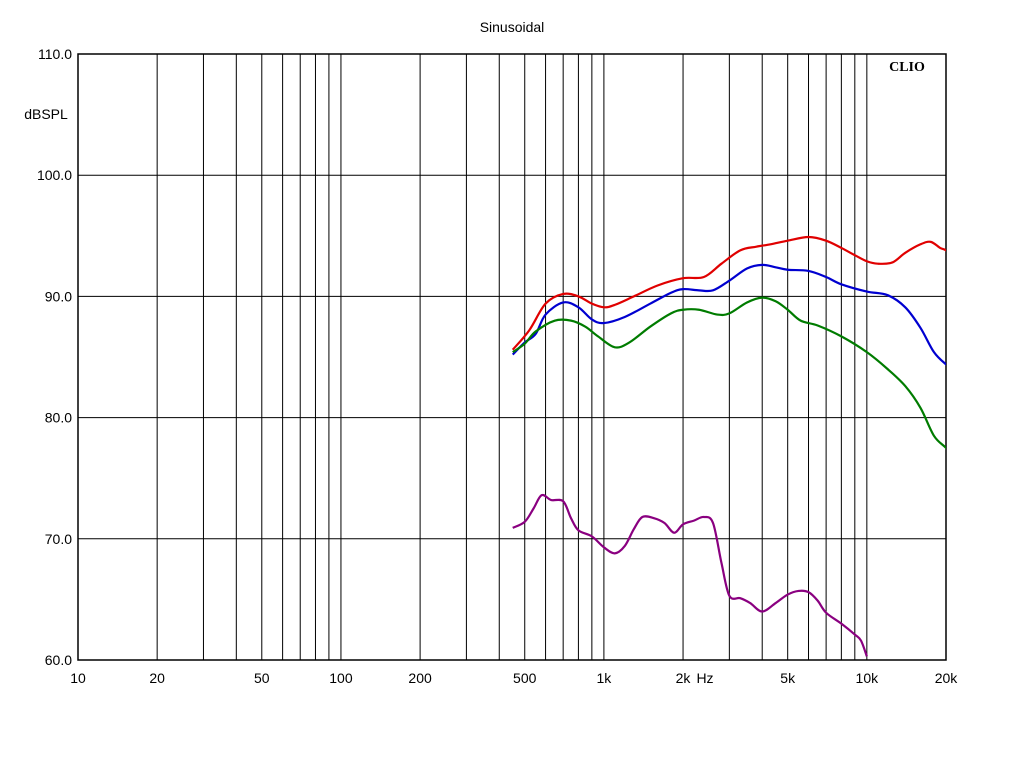 The width and height of the screenshot is (1024, 768). Describe the element at coordinates (58, 539) in the screenshot. I see `y-tick-label: 70.0` at that location.